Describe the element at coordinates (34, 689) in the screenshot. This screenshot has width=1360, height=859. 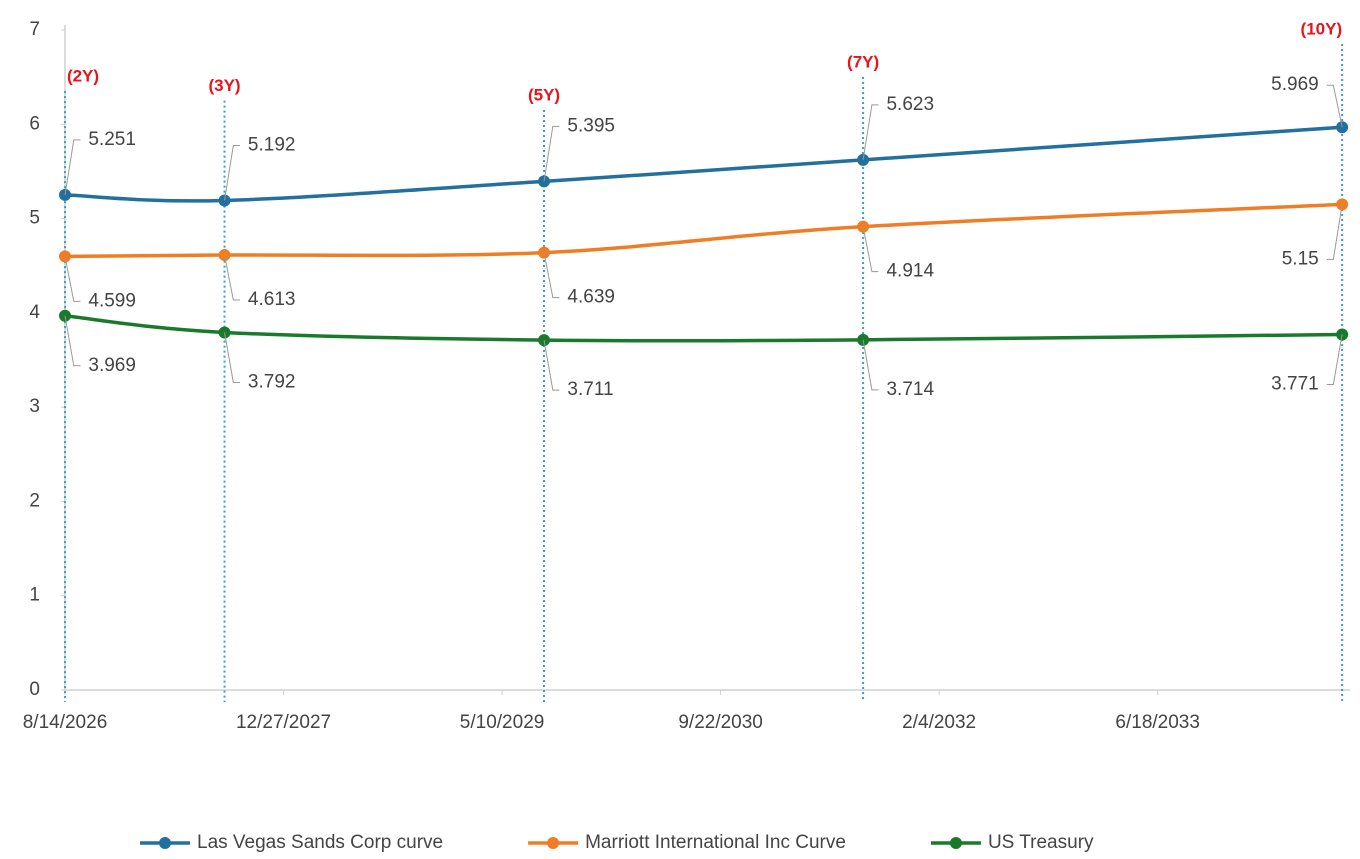
I see `y-tick-label: 0` at that location.